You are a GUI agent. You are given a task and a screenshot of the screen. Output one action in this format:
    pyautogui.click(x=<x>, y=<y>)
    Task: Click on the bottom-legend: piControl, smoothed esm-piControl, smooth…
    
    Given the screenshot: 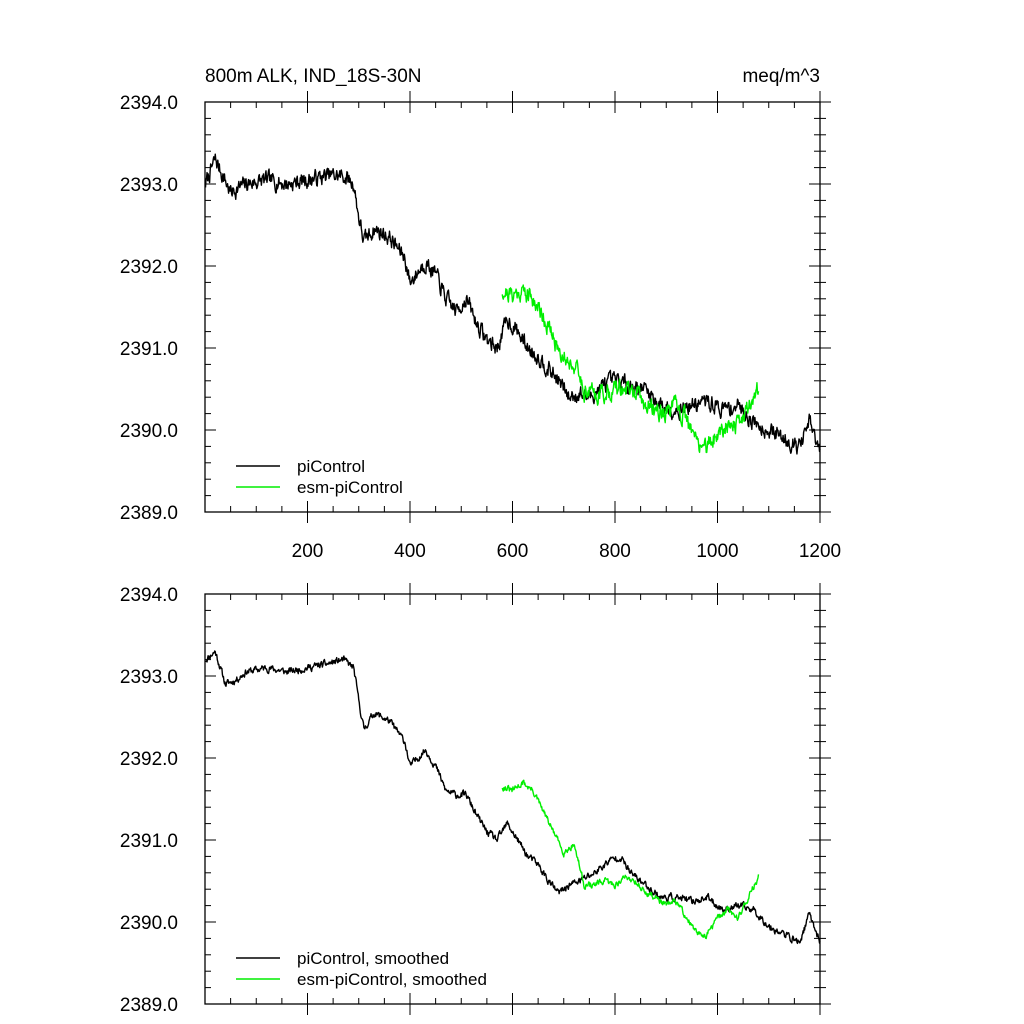 What is the action you would take?
    pyautogui.click(x=361, y=969)
    